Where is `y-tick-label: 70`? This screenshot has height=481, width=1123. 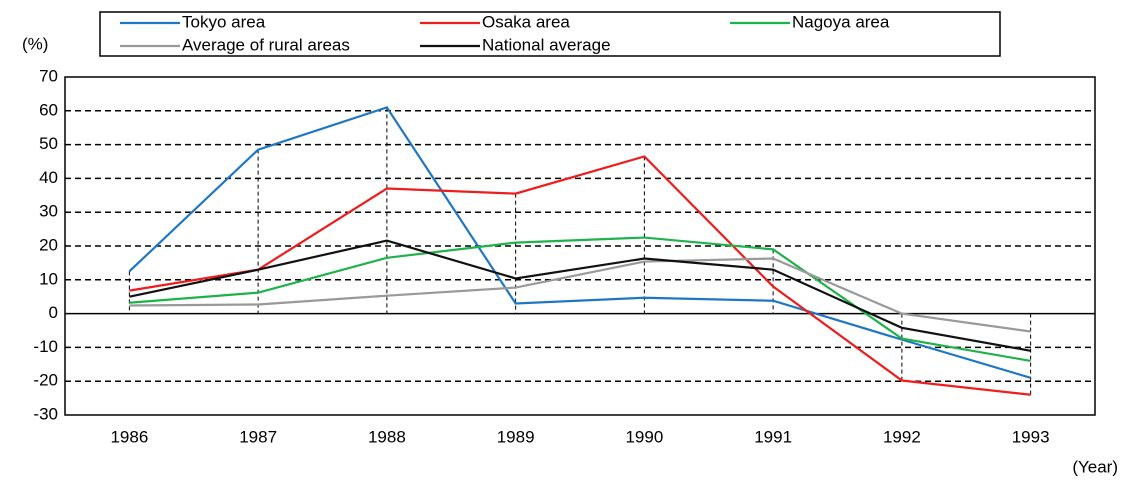
y-tick-label: 70 is located at coordinates (48, 75).